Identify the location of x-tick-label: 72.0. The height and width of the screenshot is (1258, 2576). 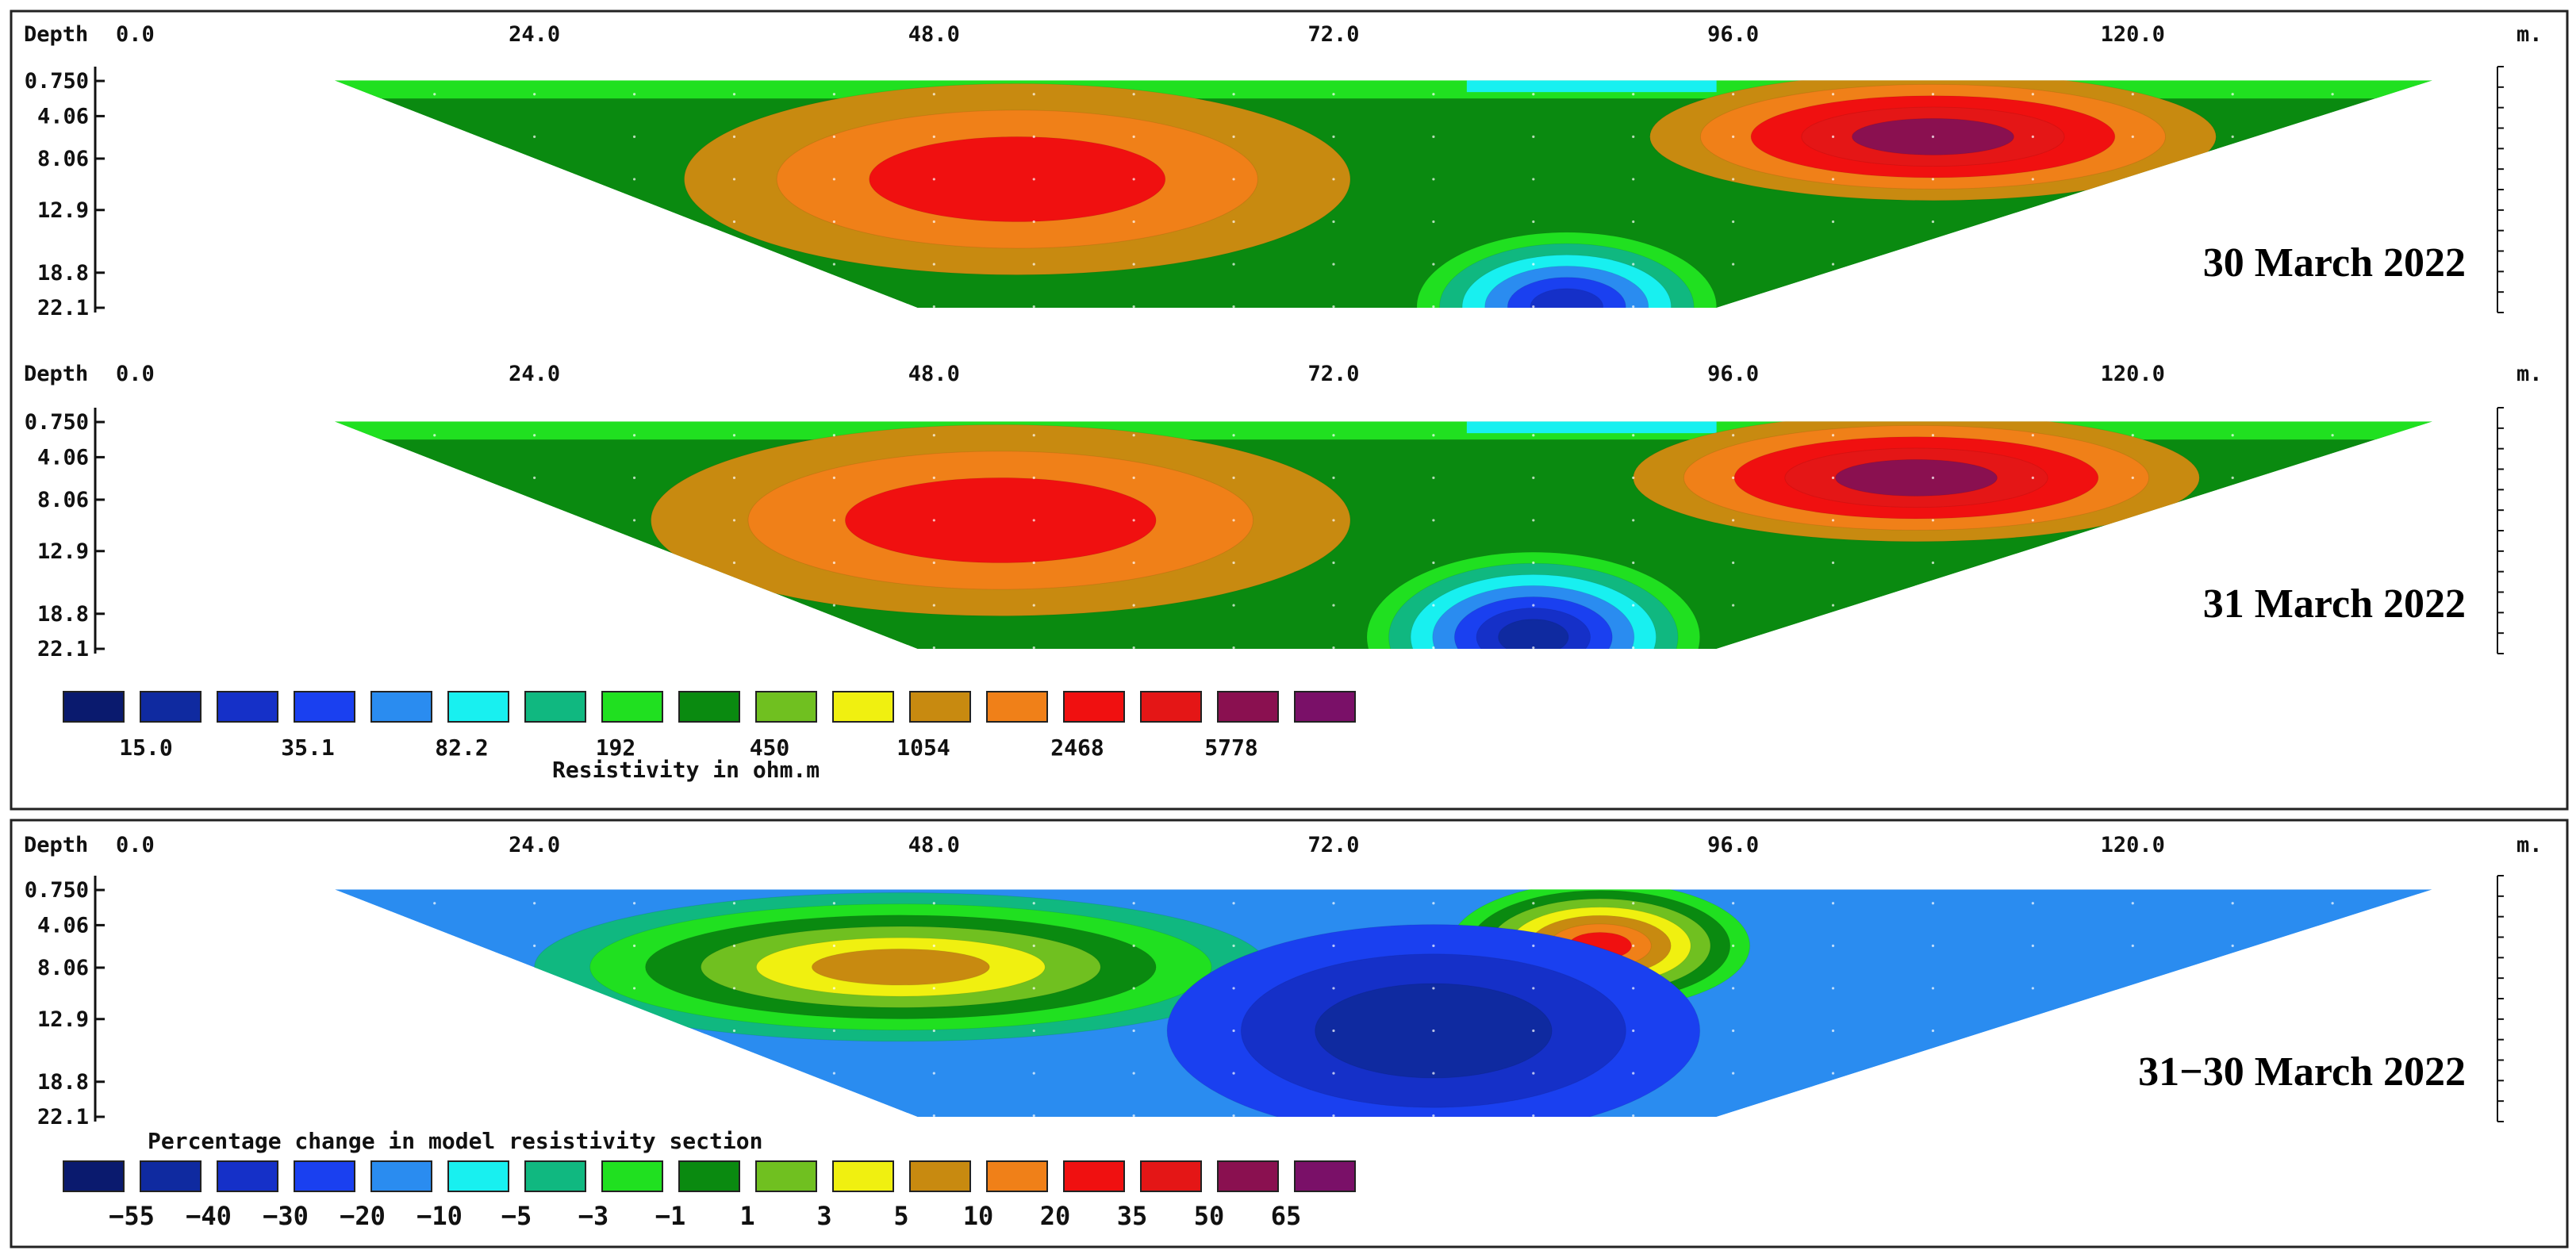
(1333, 374).